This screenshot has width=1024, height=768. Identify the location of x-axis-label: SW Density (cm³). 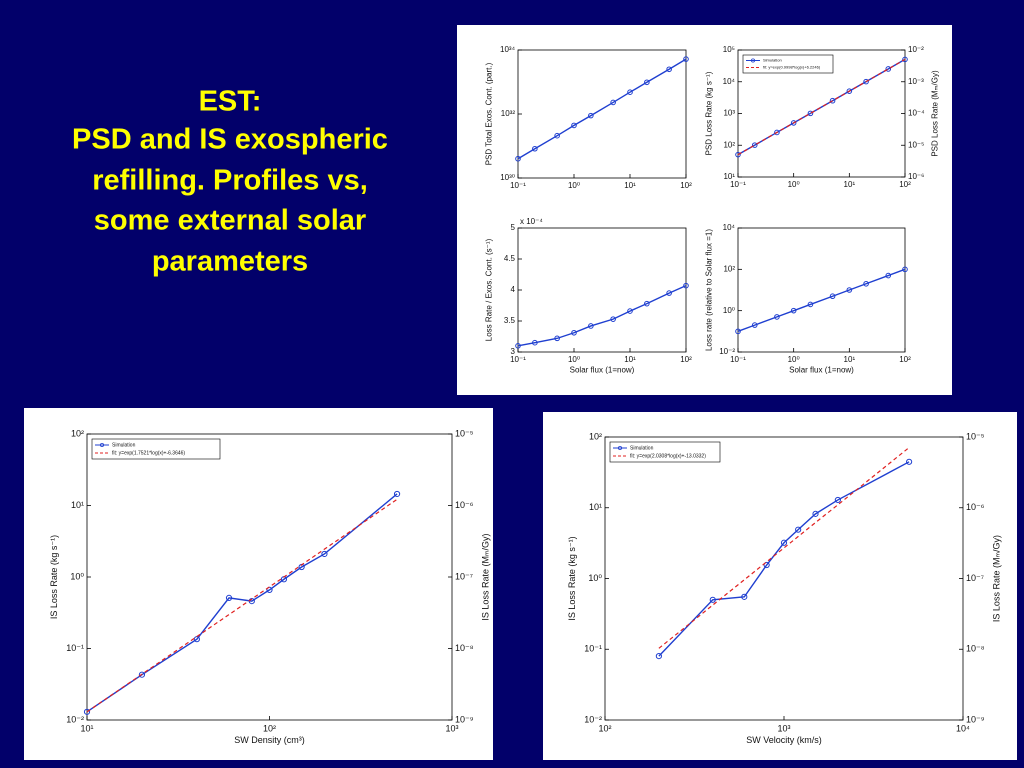
(269, 740).